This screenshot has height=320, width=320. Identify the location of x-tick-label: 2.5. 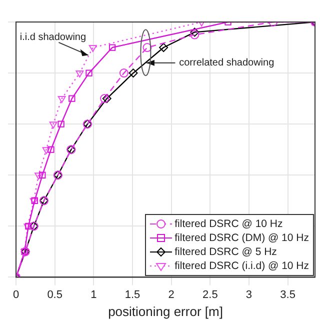
(210, 294).